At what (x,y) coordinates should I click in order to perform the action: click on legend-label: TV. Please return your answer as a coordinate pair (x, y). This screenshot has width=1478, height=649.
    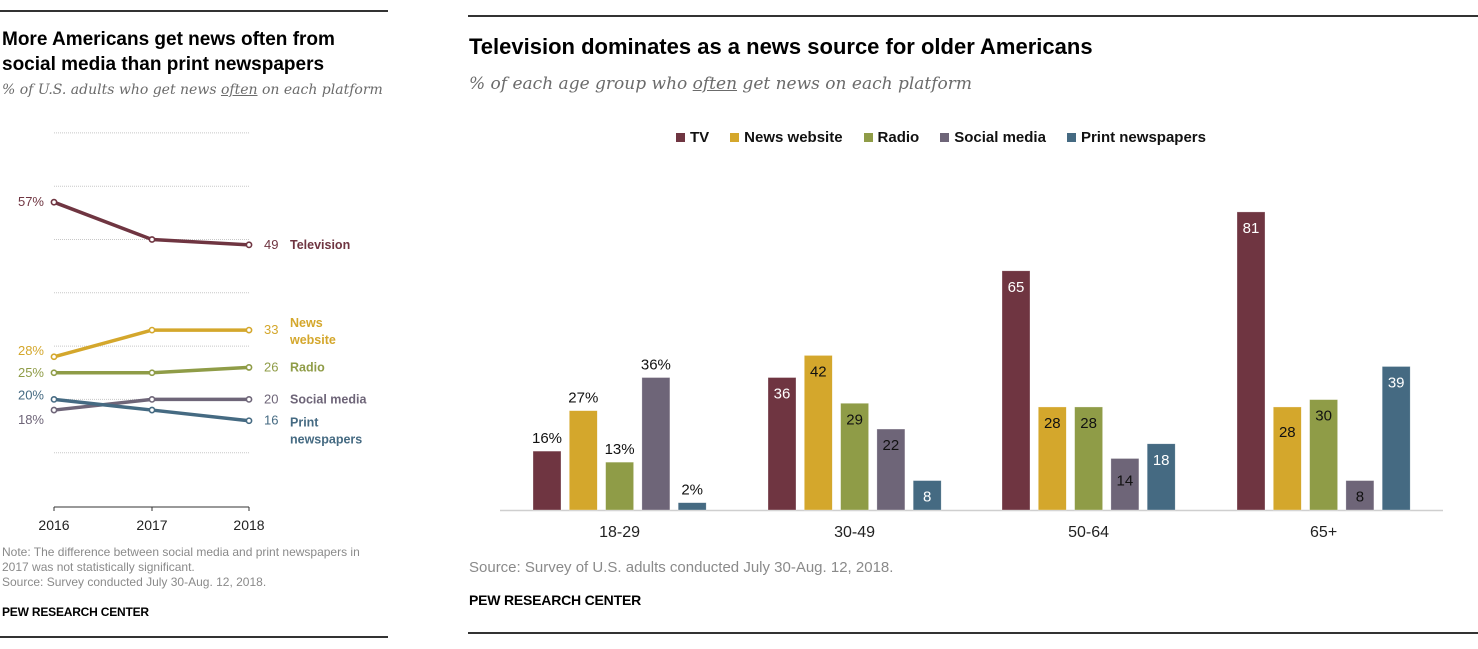
    Looking at the image, I should click on (700, 137).